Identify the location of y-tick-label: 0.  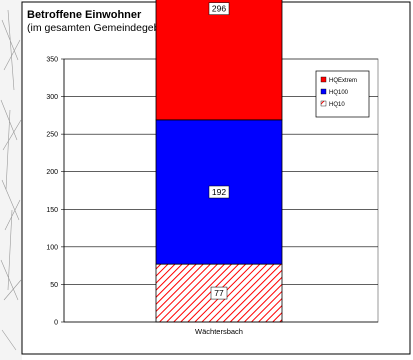
(56, 323).